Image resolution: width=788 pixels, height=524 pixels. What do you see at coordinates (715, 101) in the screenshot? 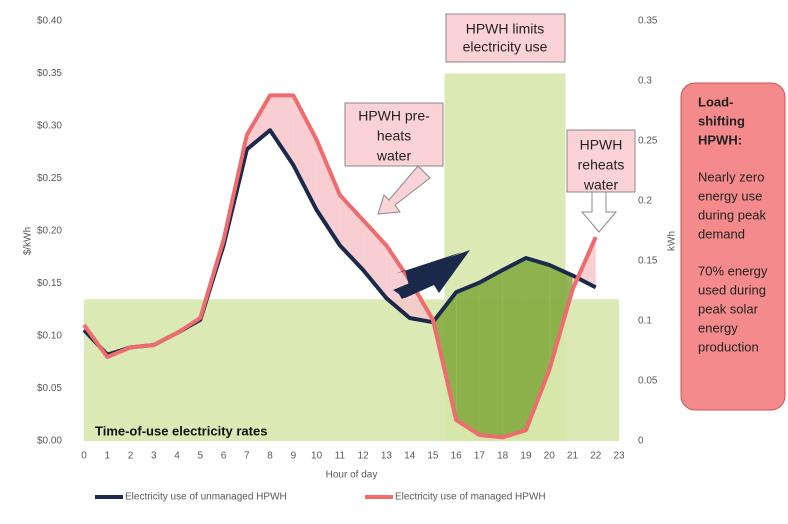
I see `sidebar-title: Load-` at bounding box center [715, 101].